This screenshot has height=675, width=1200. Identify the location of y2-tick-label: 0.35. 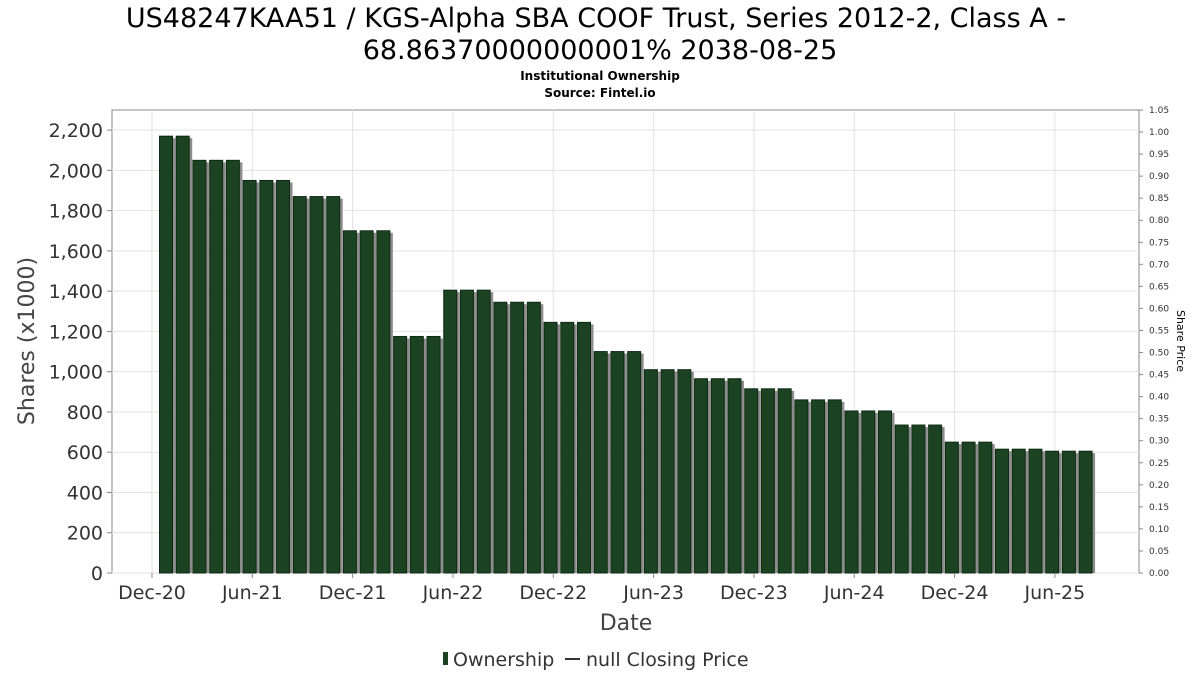
(1159, 420).